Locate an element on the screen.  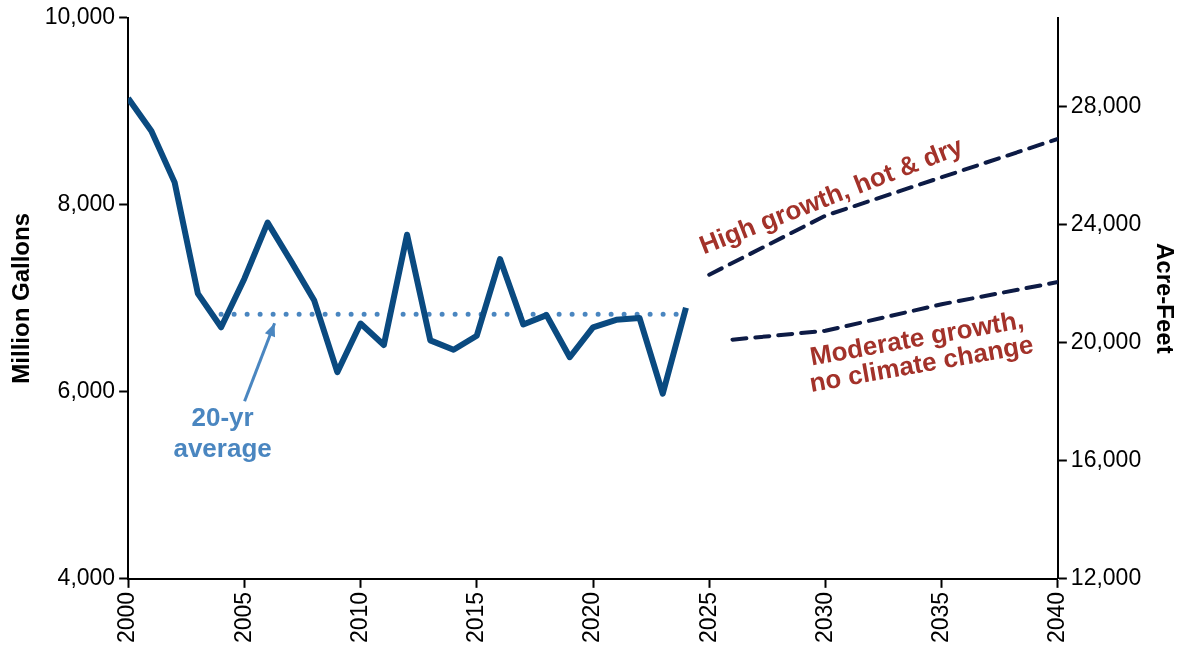
x-tick-label: 2010 is located at coordinates (358, 617).